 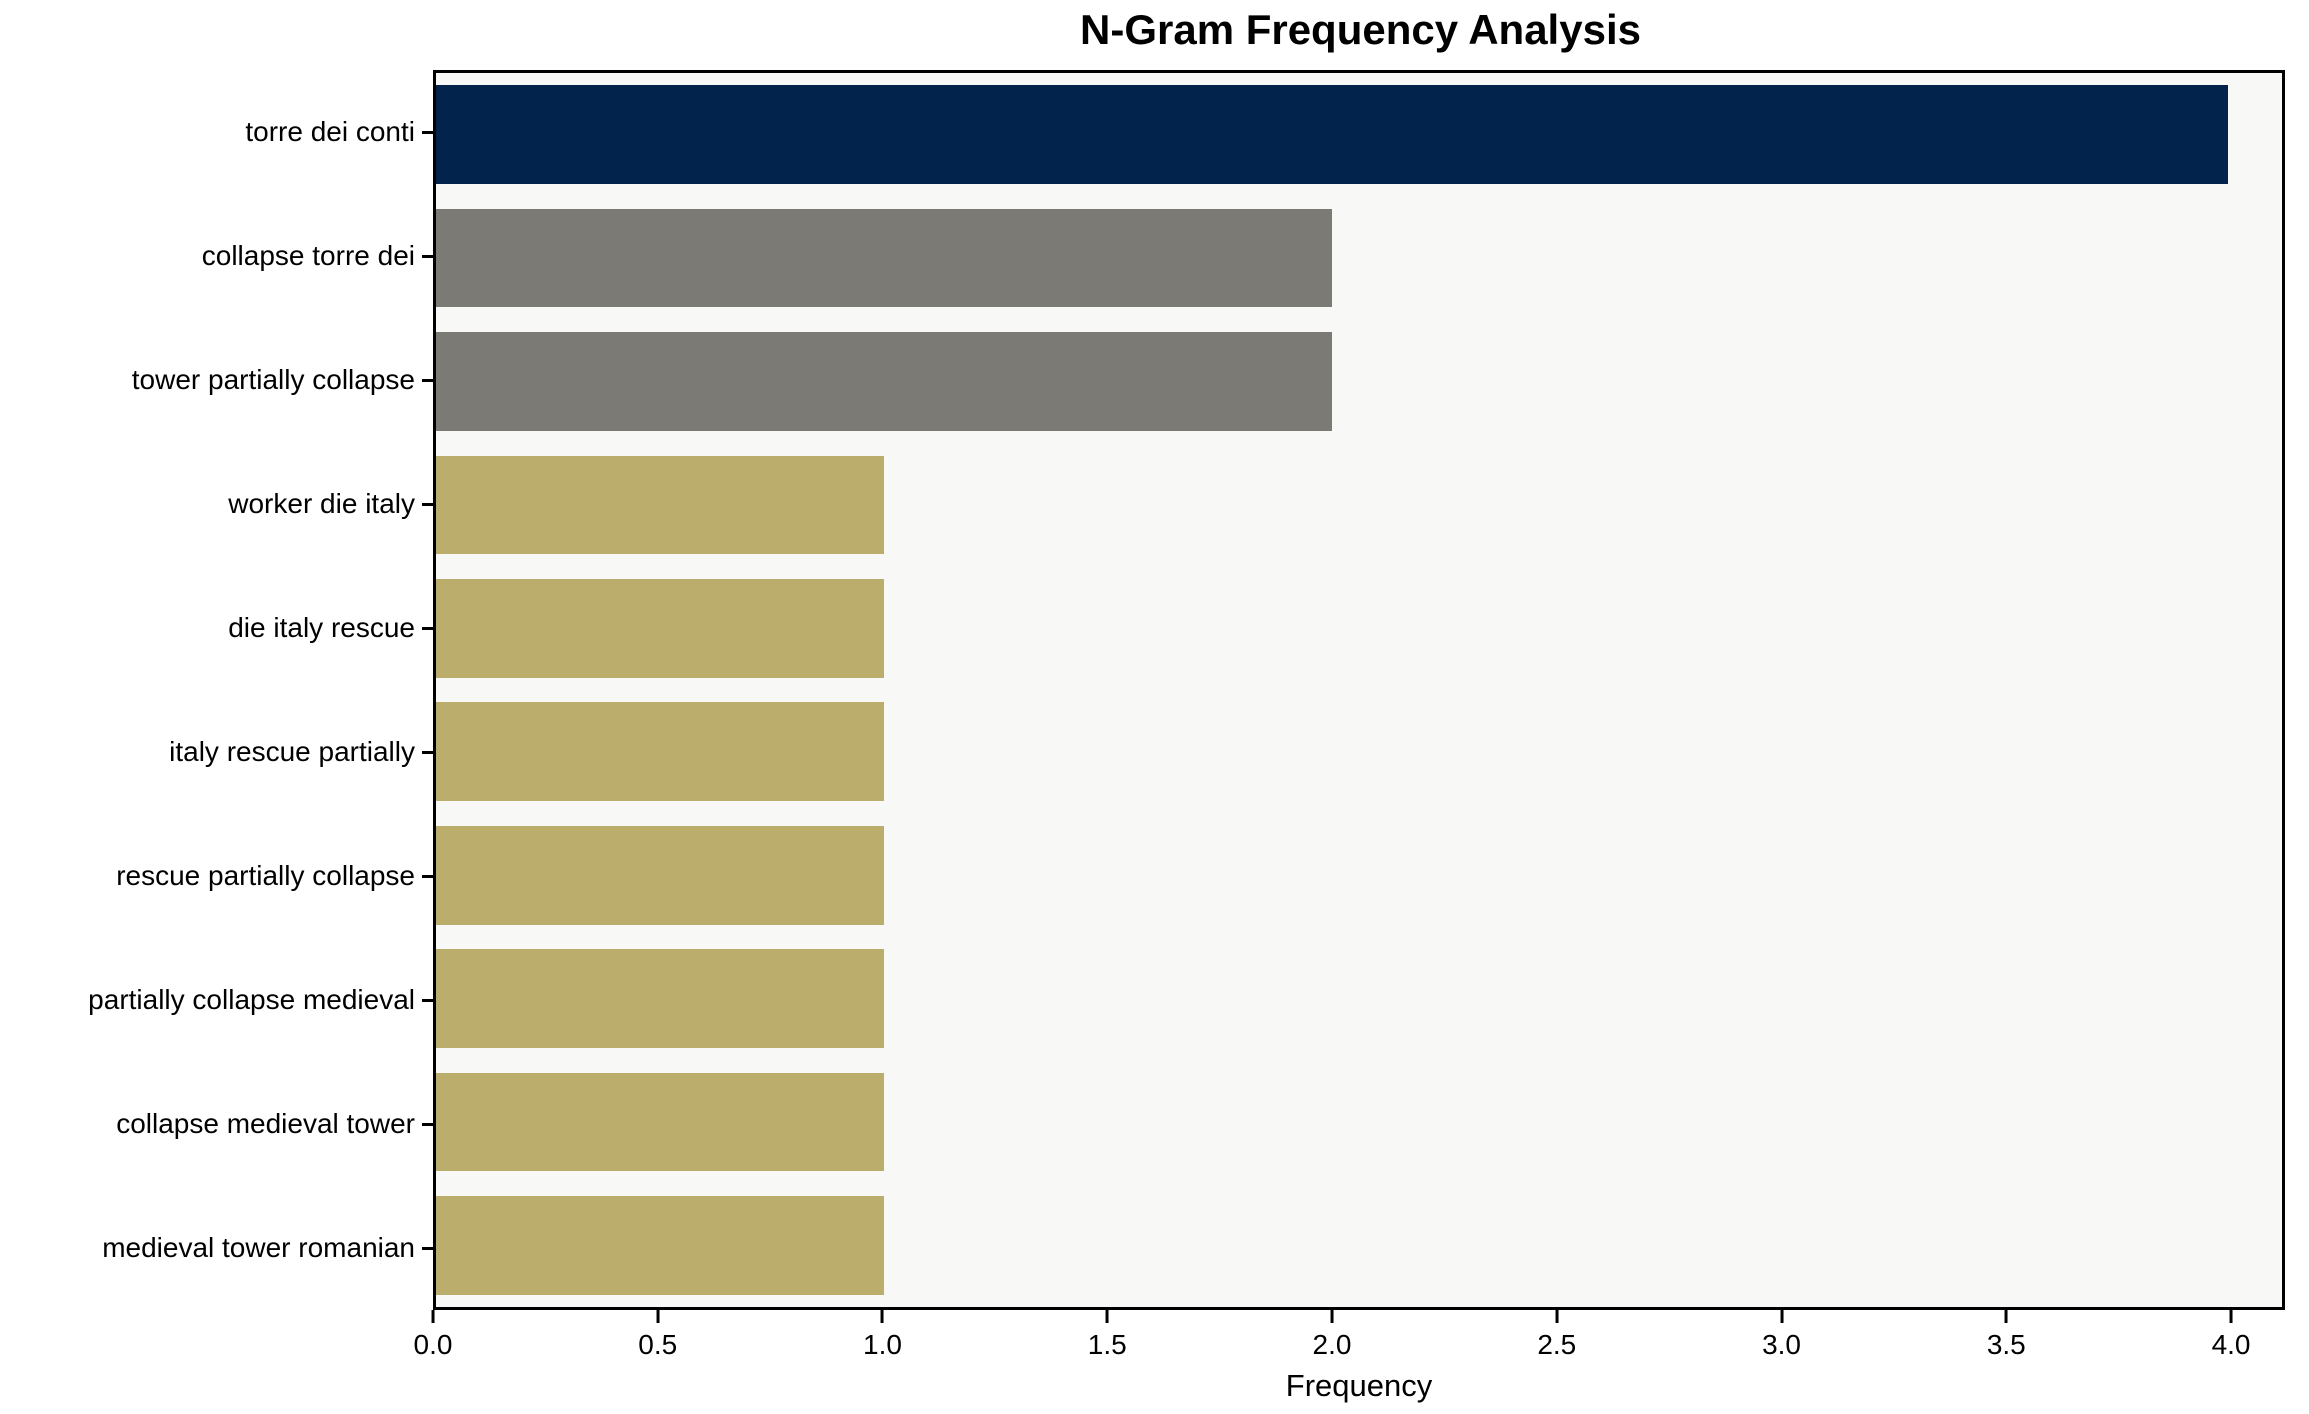 What do you see at coordinates (1332, 1344) in the screenshot?
I see `x-tick-label: 2.0` at bounding box center [1332, 1344].